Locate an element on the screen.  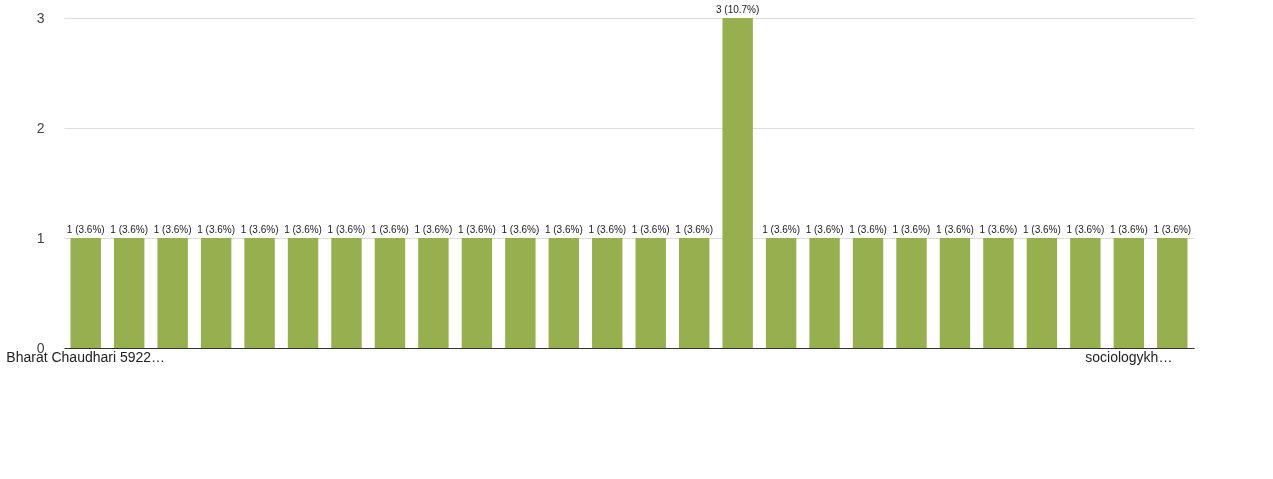
y-tick-label: 2 is located at coordinates (40, 127).